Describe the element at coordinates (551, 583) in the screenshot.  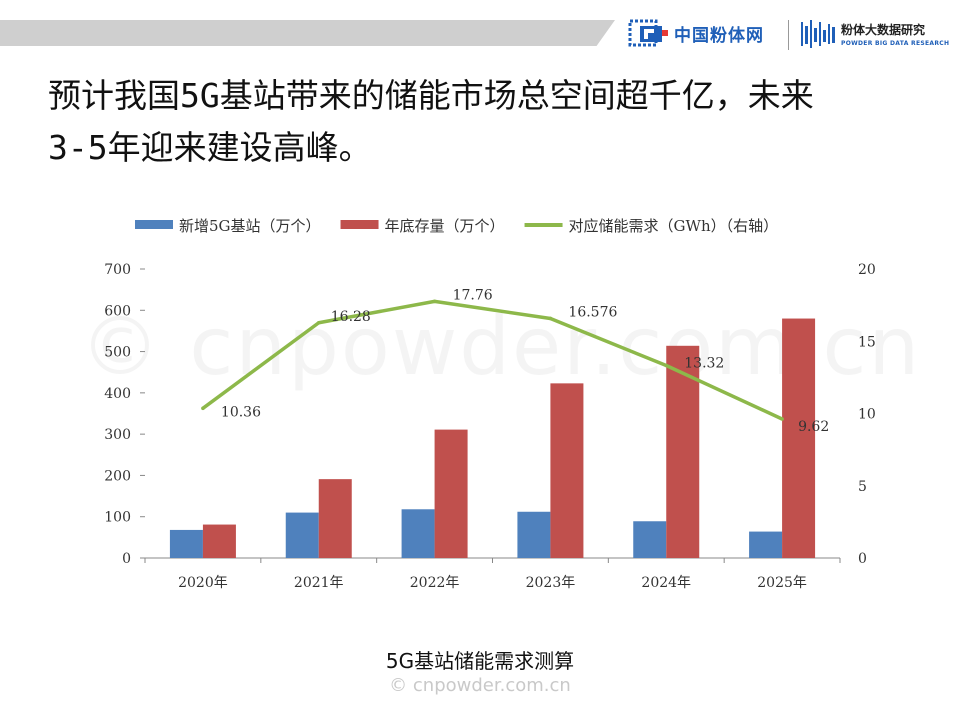
I see `x-tick-label: 2023年` at that location.